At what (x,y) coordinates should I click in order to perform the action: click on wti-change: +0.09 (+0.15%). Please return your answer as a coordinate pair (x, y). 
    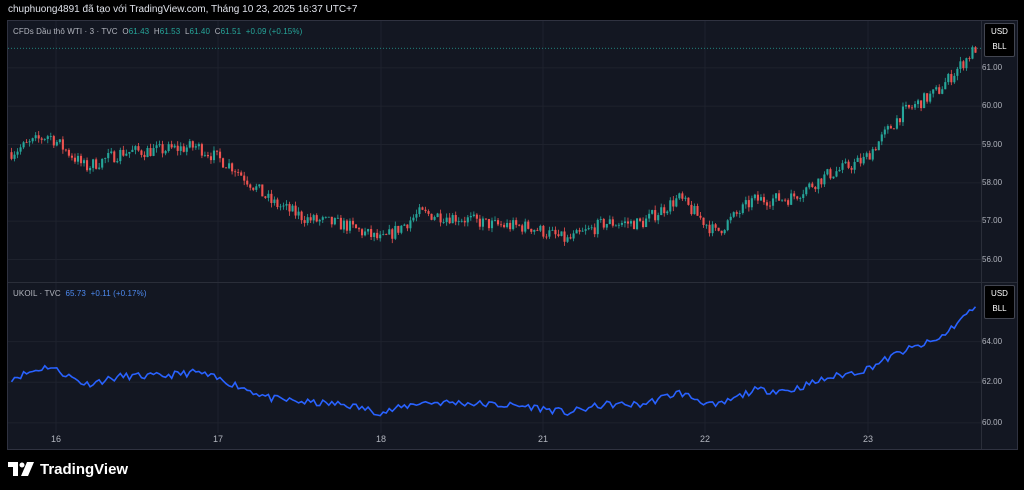
    Looking at the image, I should click on (274, 31).